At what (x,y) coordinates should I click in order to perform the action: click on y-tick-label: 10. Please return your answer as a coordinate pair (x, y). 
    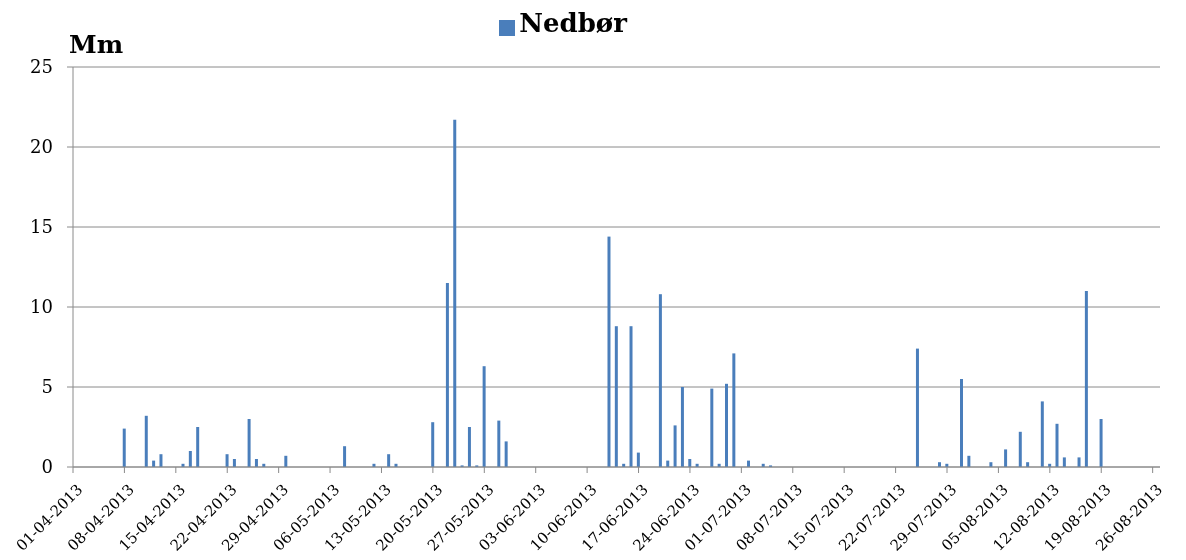
    Looking at the image, I should click on (41, 307).